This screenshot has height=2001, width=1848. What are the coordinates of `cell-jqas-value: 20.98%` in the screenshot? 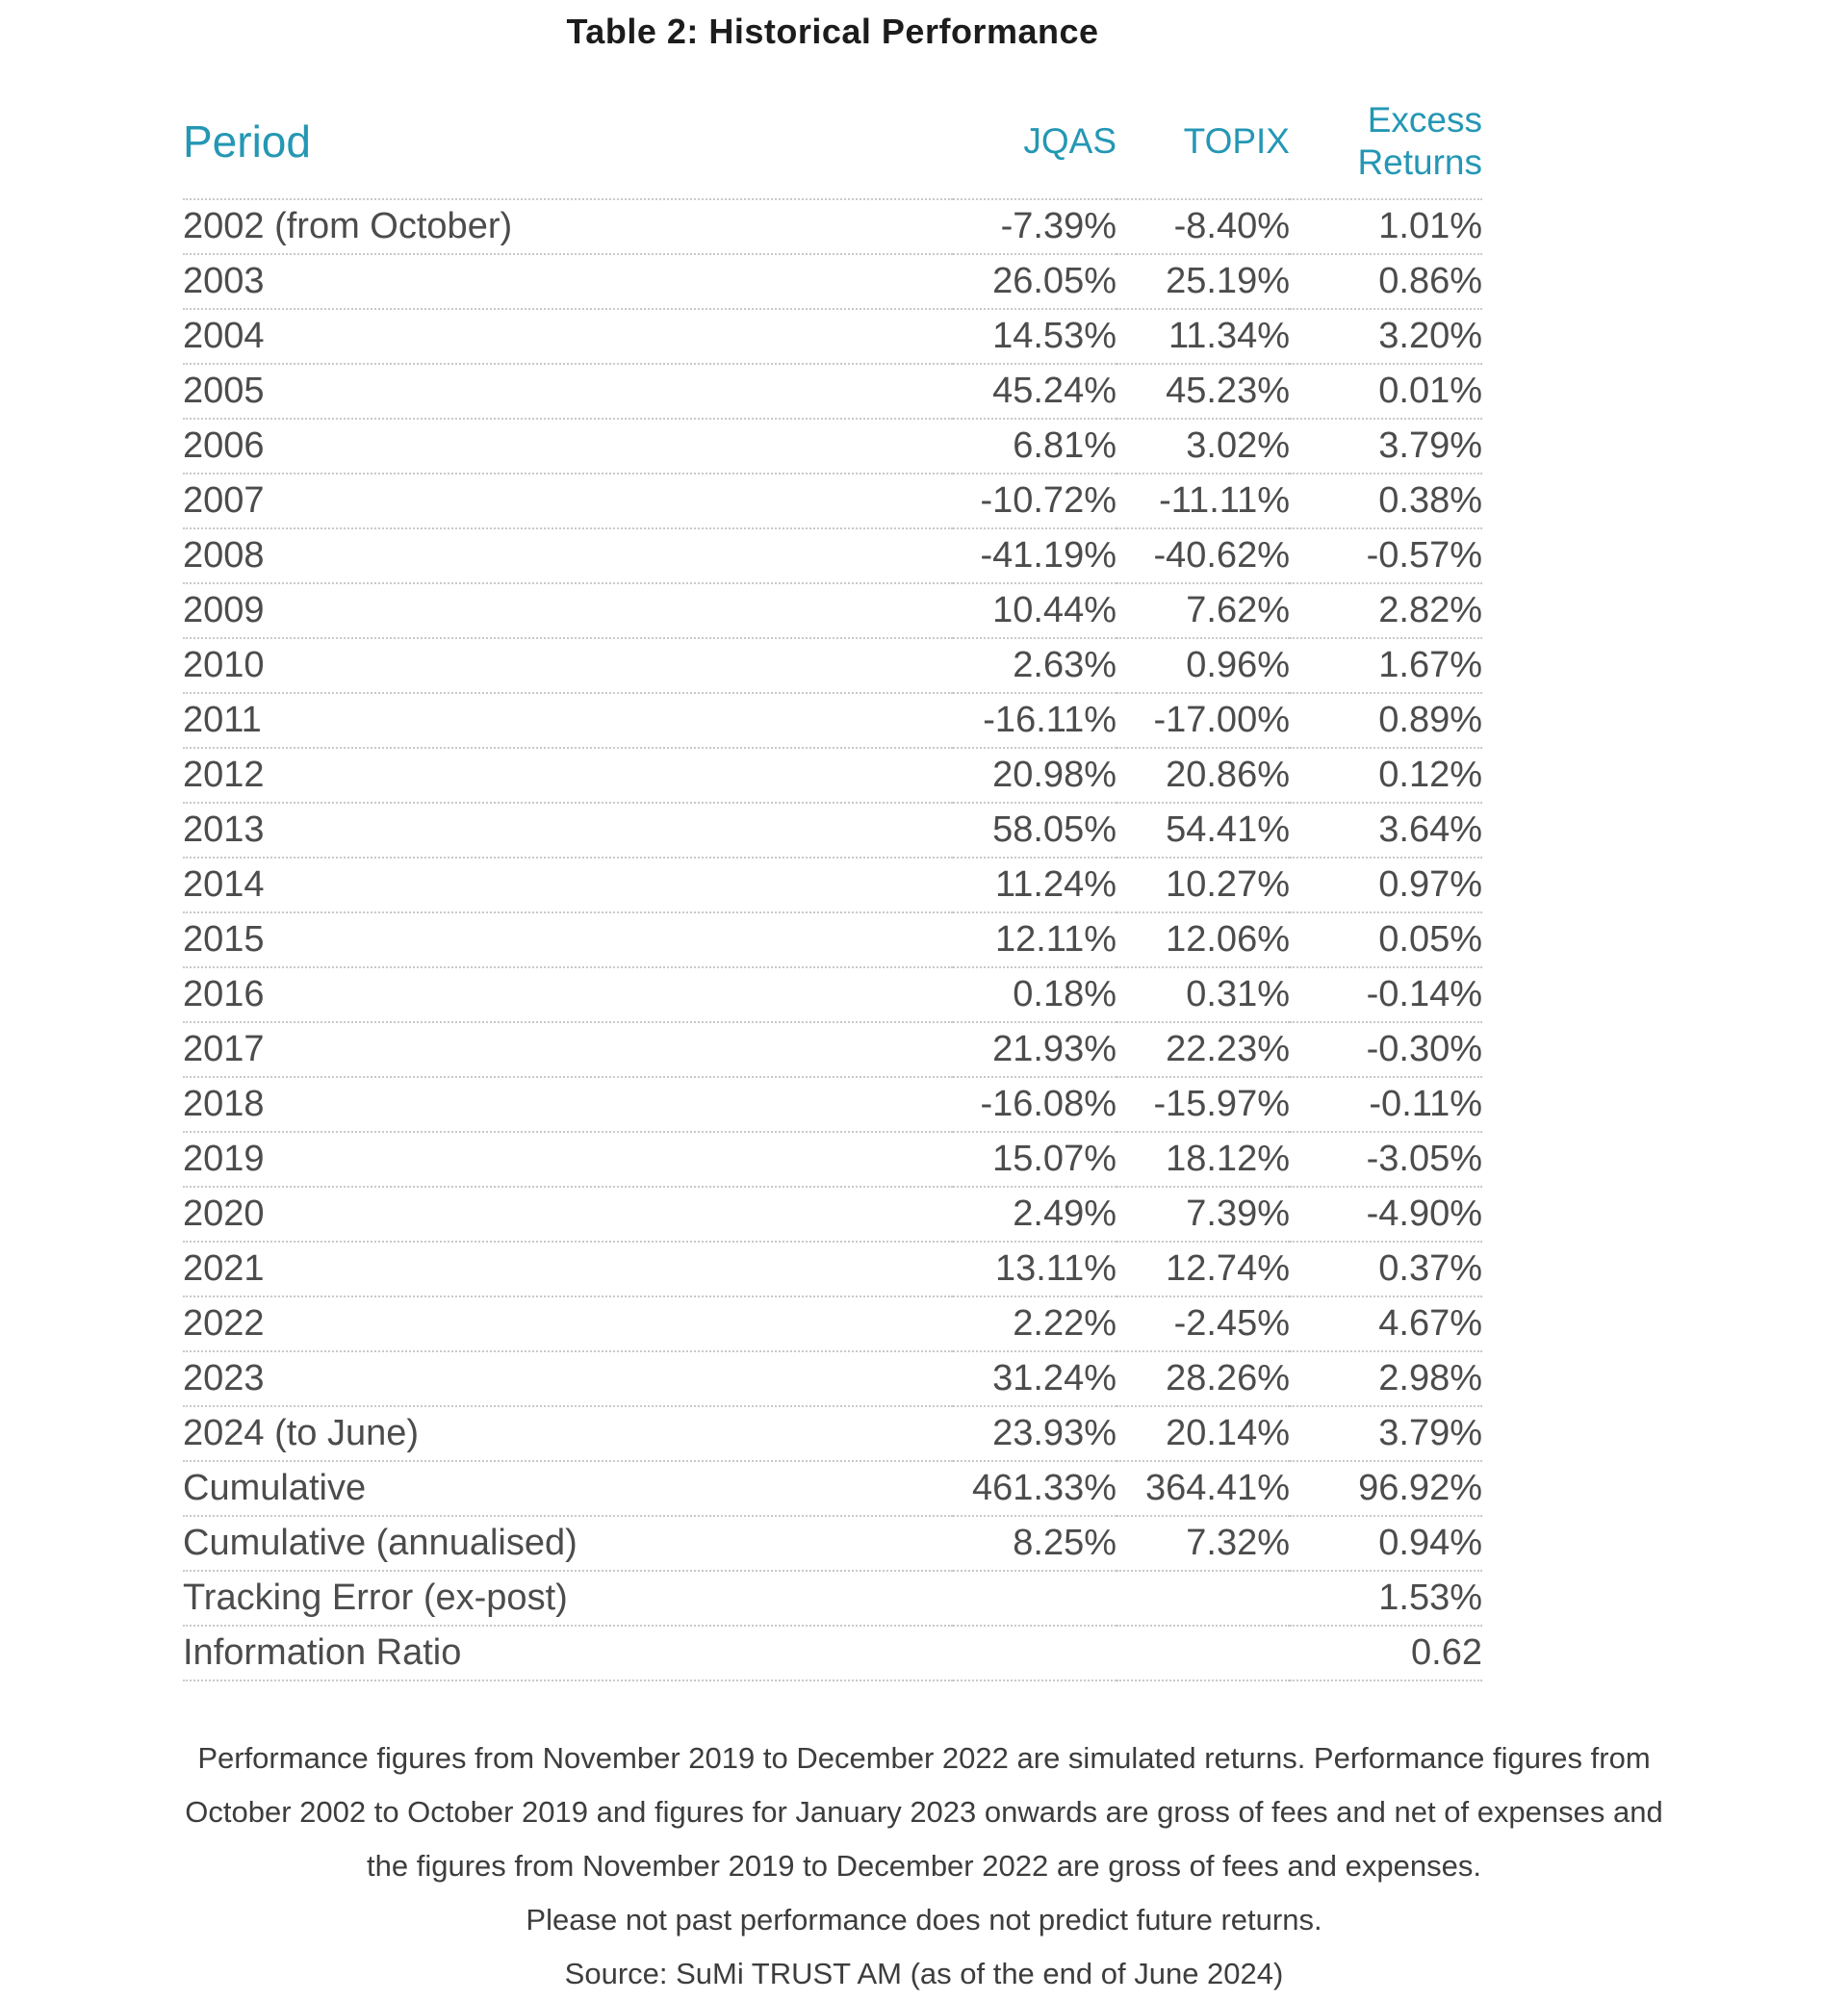 It's located at (1054, 775).